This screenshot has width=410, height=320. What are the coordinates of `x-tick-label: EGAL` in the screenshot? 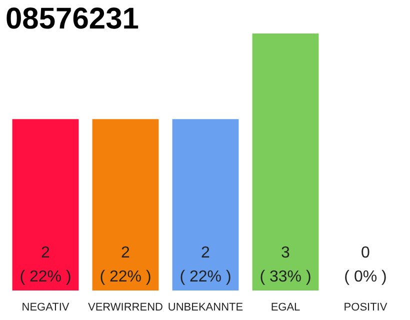 It's located at (285, 308).